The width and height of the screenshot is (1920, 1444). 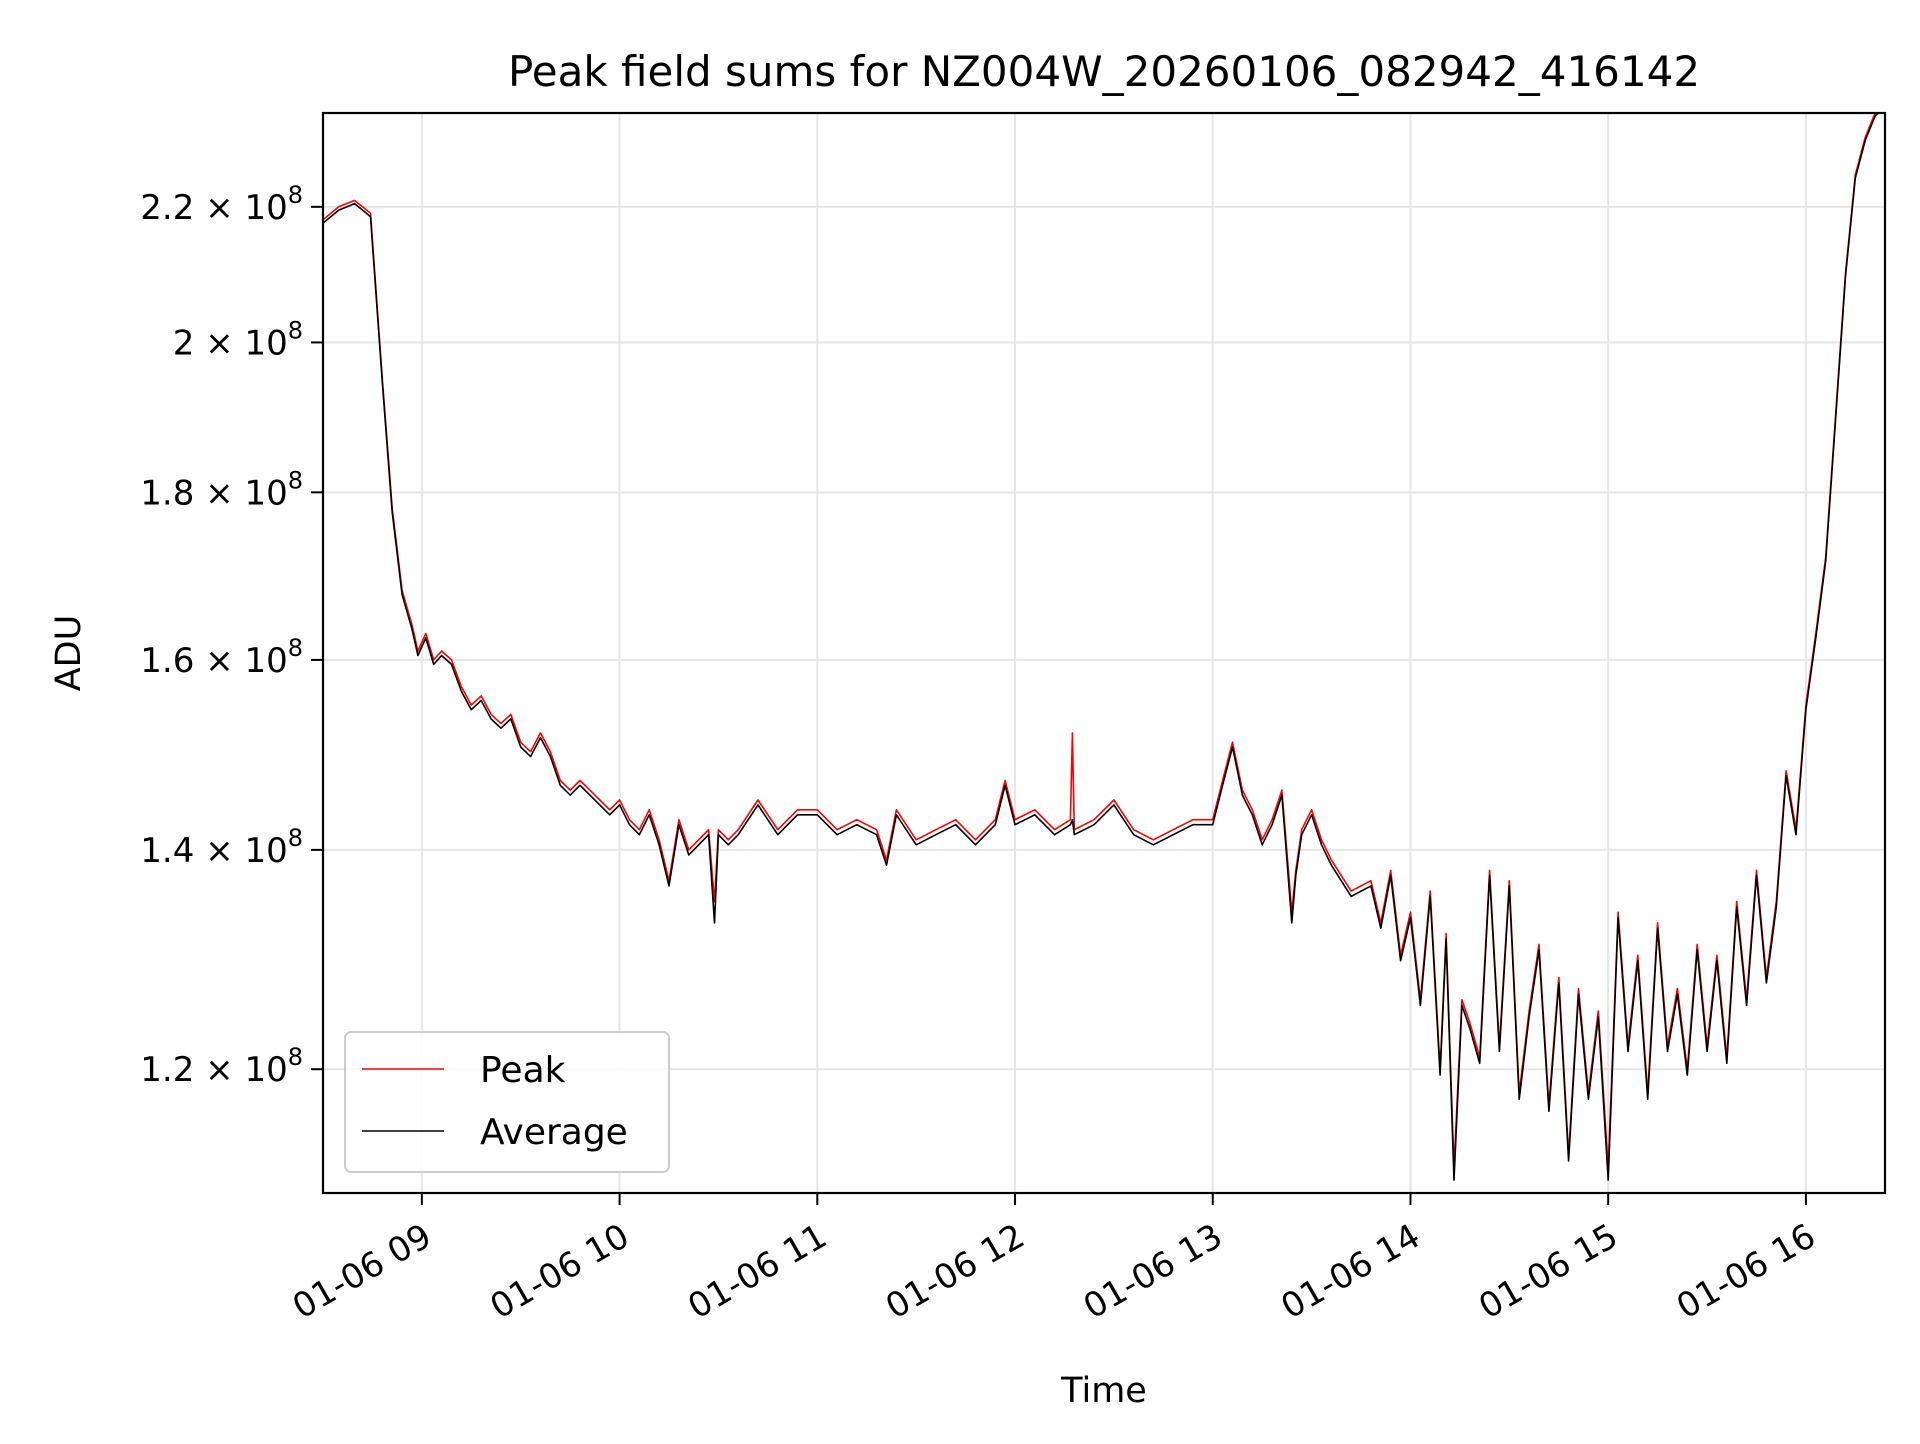 I want to click on x-axis-title: Time, so click(x=1103, y=1391).